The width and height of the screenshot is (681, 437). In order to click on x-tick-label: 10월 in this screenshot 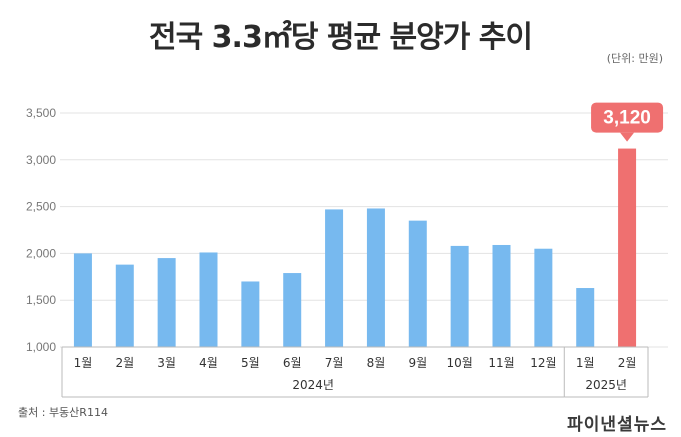, I will do `click(459, 363)`.